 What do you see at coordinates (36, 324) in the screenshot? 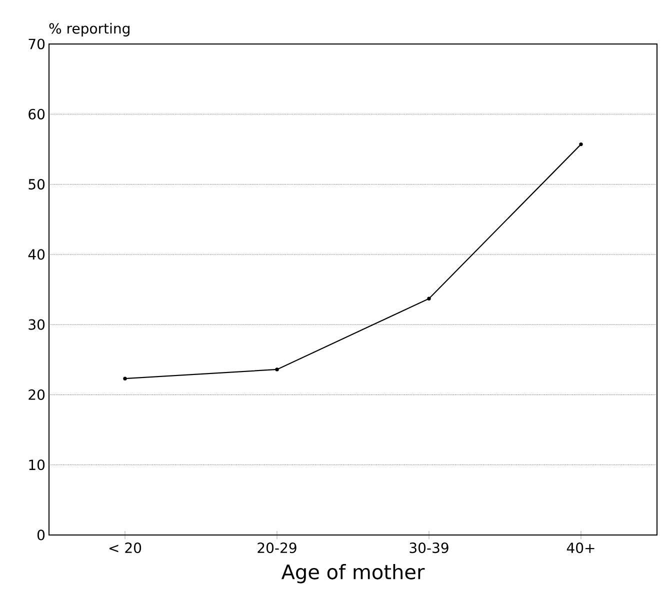
I see `y-tick-label: 30` at bounding box center [36, 324].